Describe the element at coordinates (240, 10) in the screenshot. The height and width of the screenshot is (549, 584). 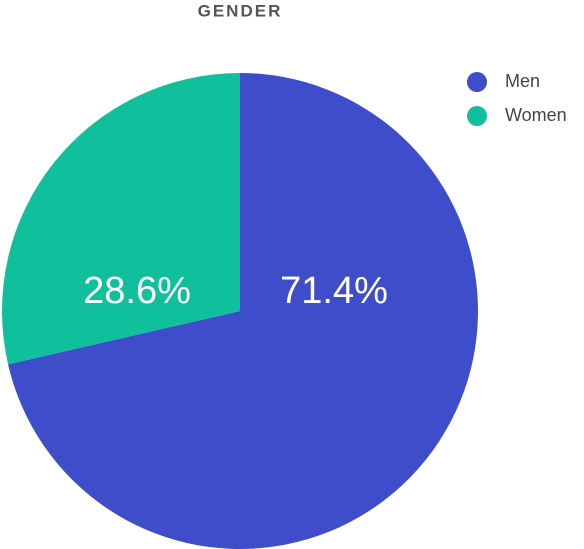
I see `chart-title: GENDER` at that location.